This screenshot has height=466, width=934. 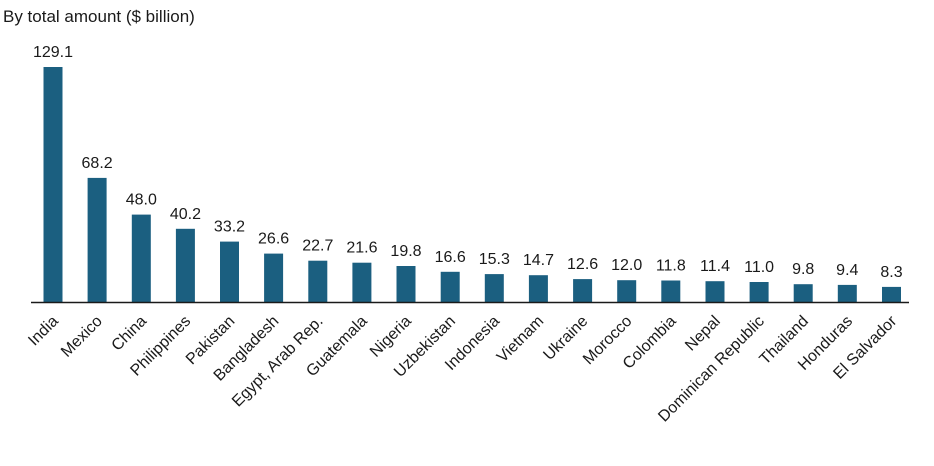 What do you see at coordinates (891, 294) in the screenshot?
I see `bar-el-salvador` at bounding box center [891, 294].